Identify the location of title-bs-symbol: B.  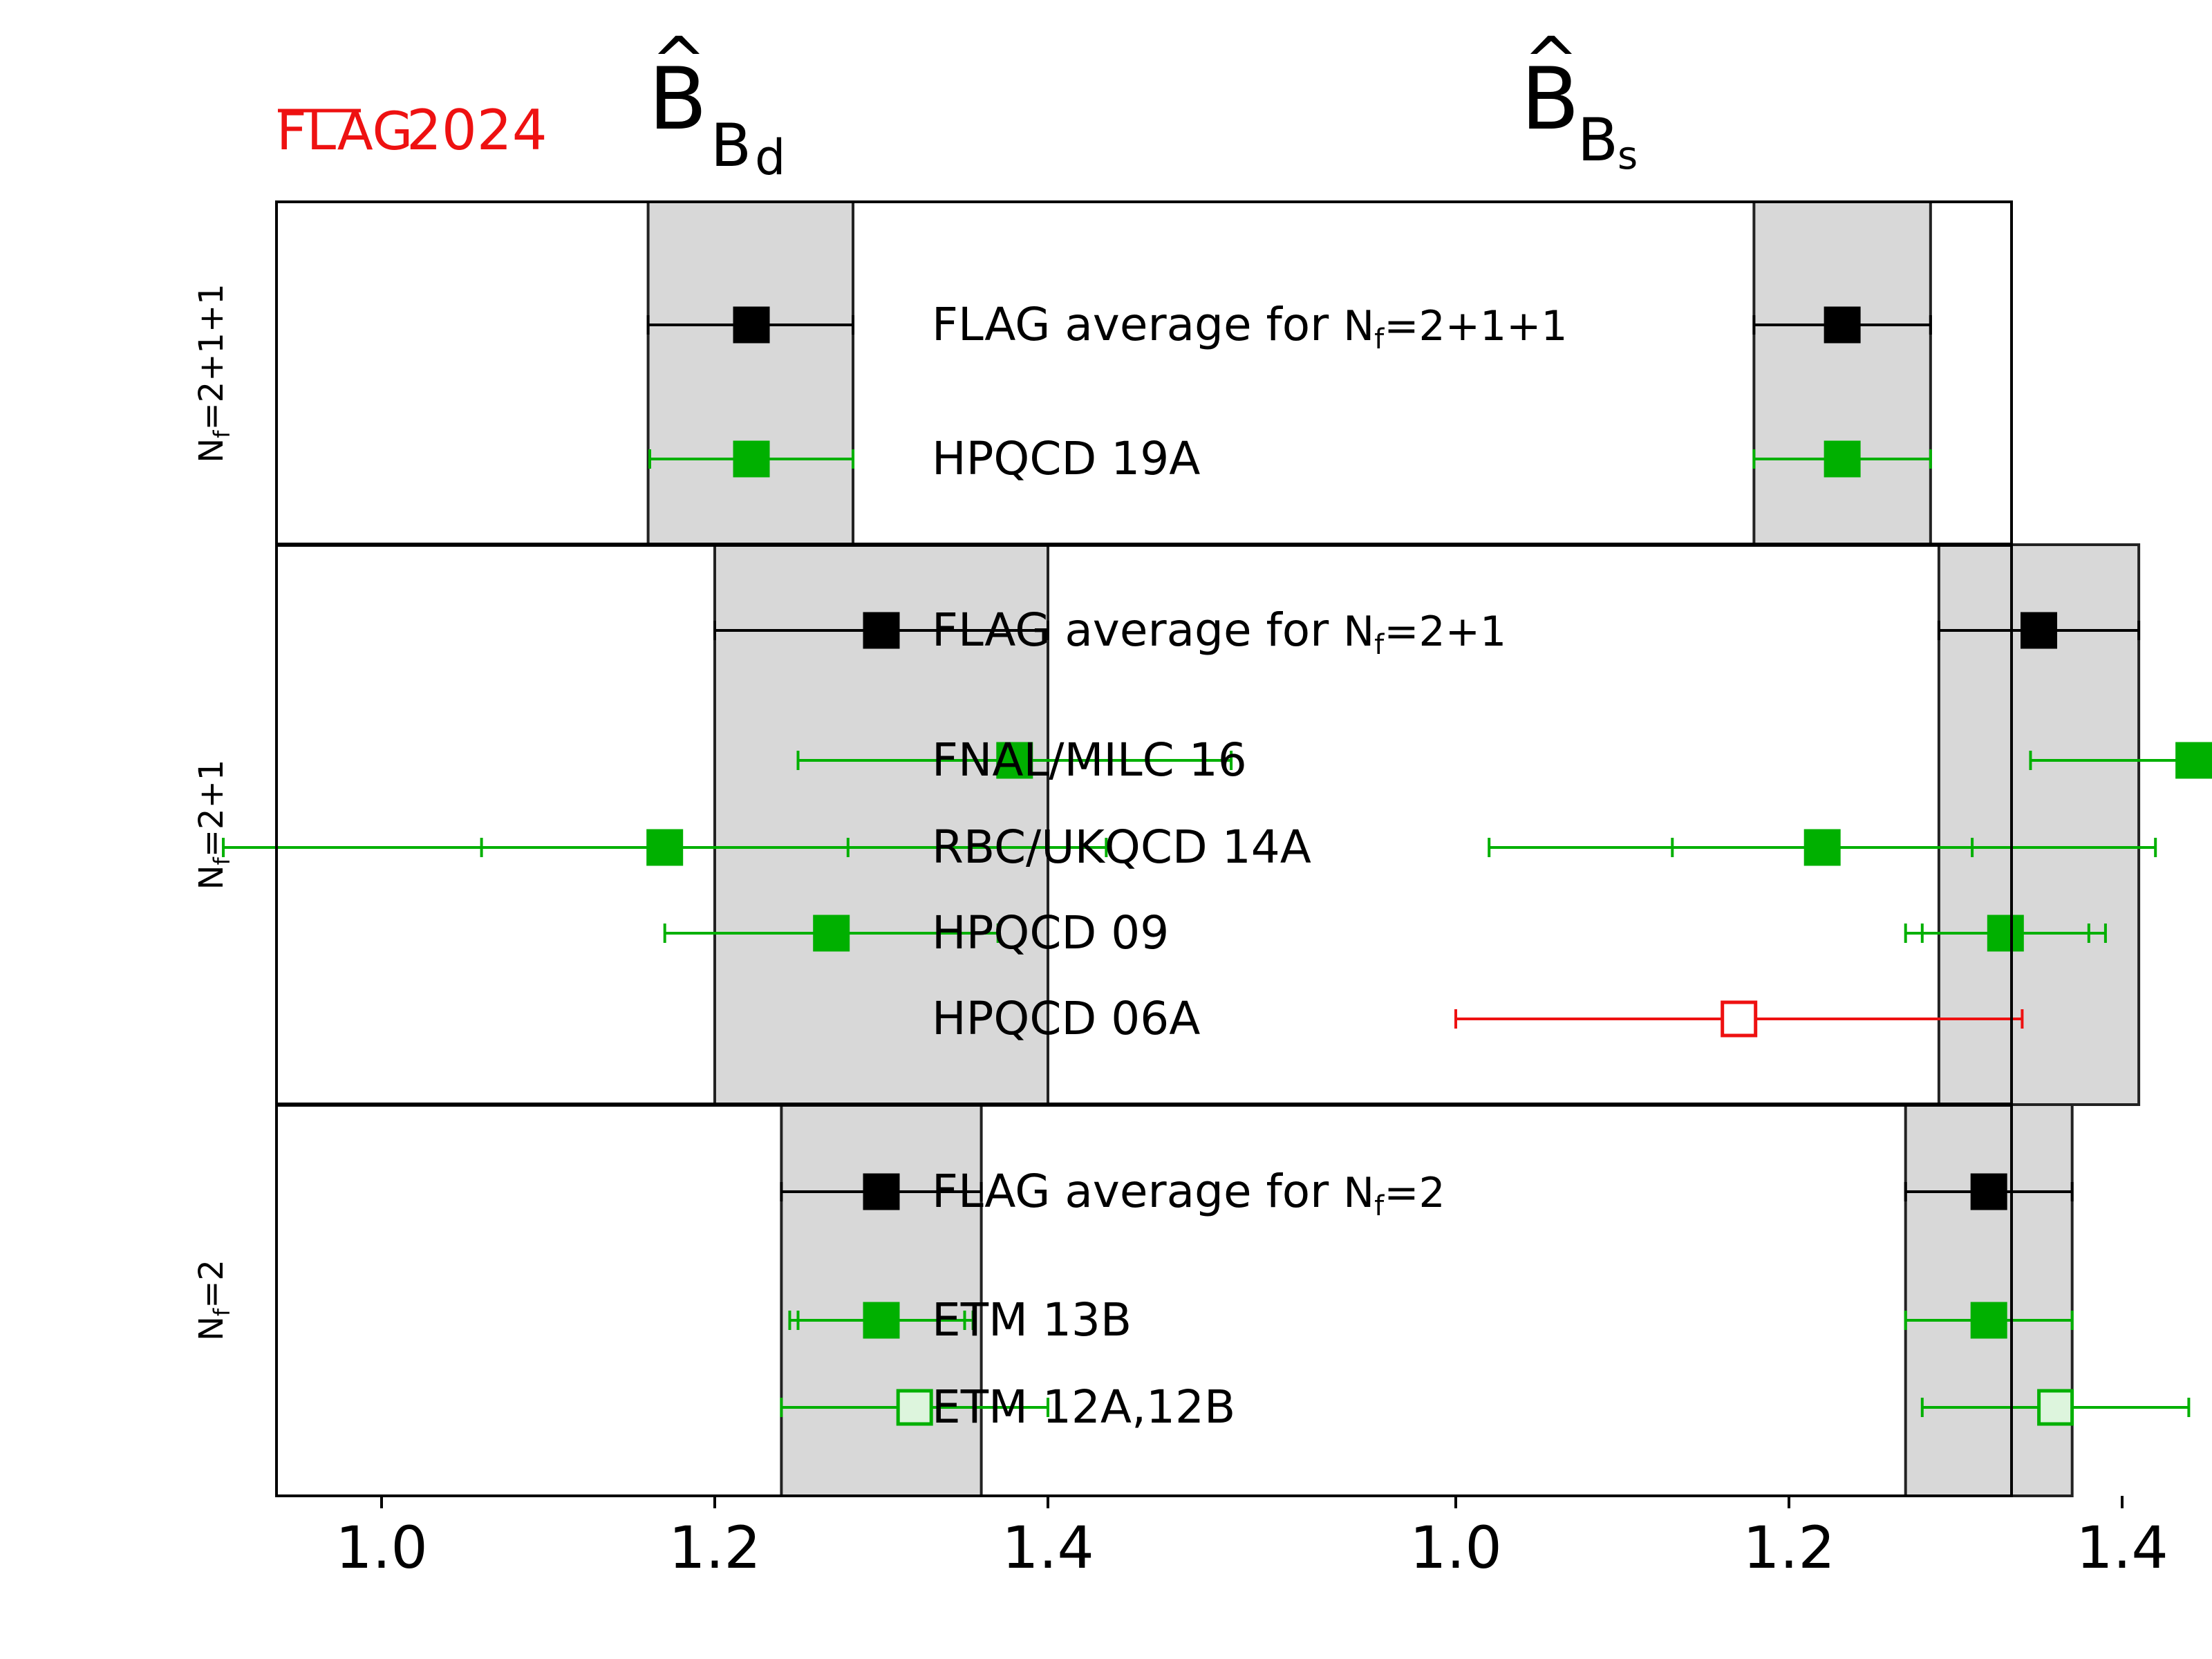
(1550, 99).